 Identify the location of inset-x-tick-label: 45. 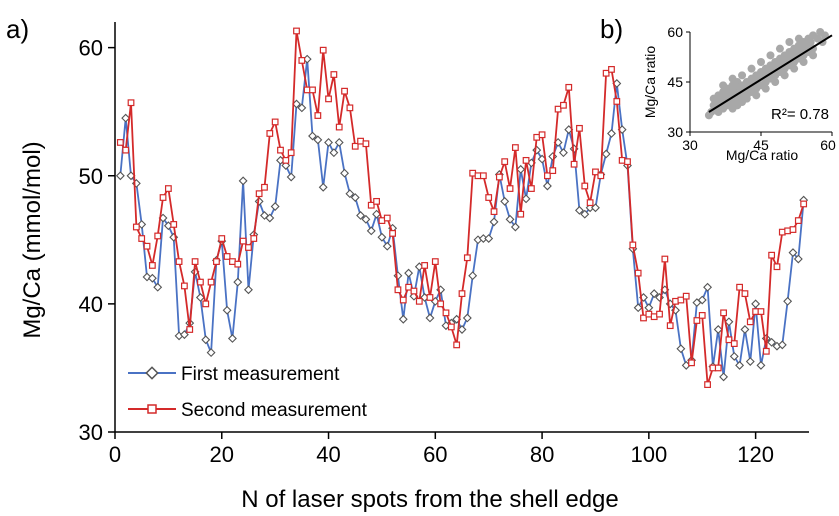
(761, 145).